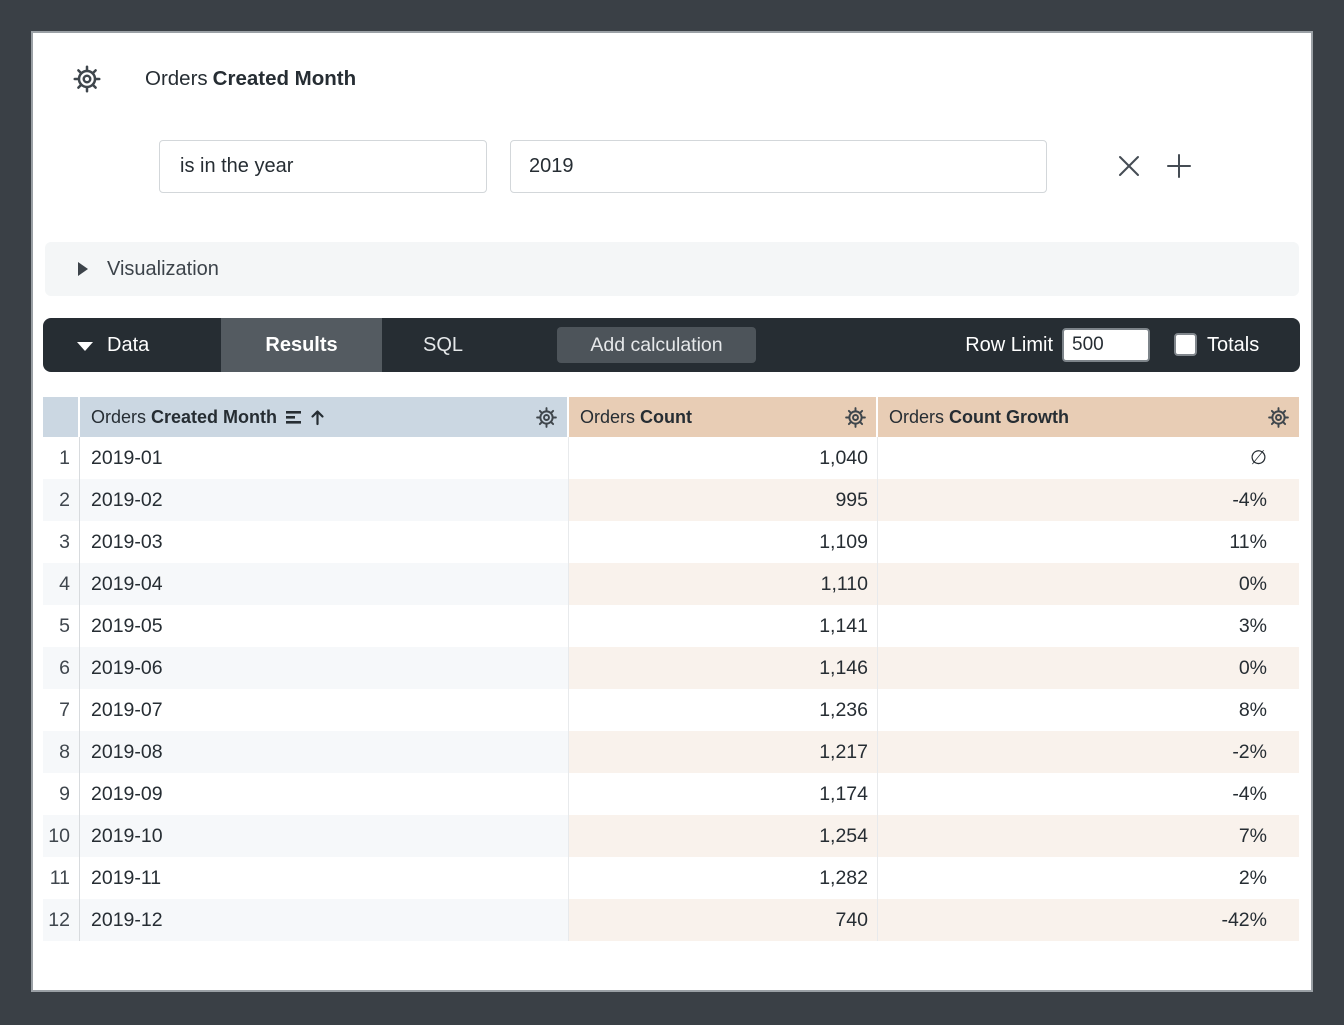 This screenshot has width=1344, height=1025. I want to click on row-limit-input, so click(1106, 345).